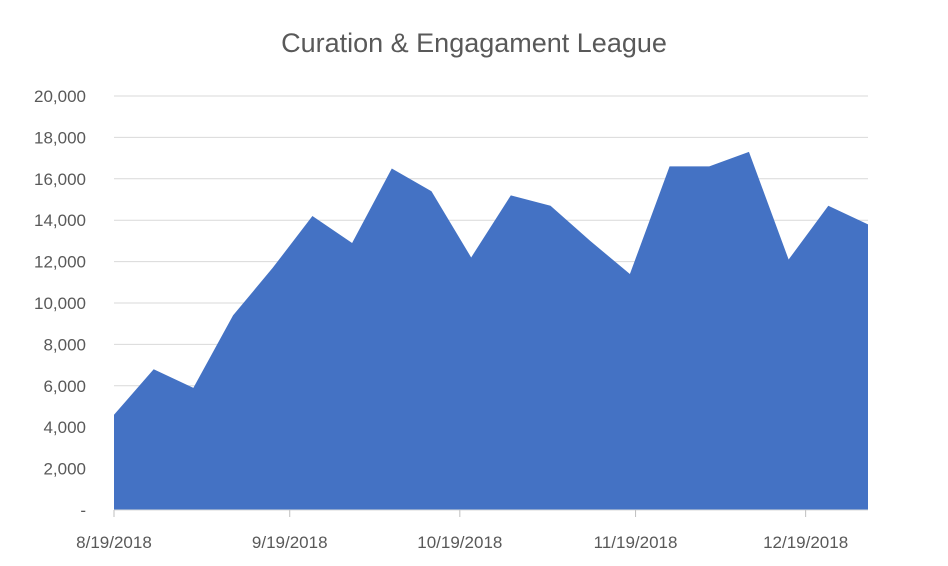 The height and width of the screenshot is (566, 948). Describe the element at coordinates (64, 427) in the screenshot. I see `y-tick-label: 4,000` at that location.